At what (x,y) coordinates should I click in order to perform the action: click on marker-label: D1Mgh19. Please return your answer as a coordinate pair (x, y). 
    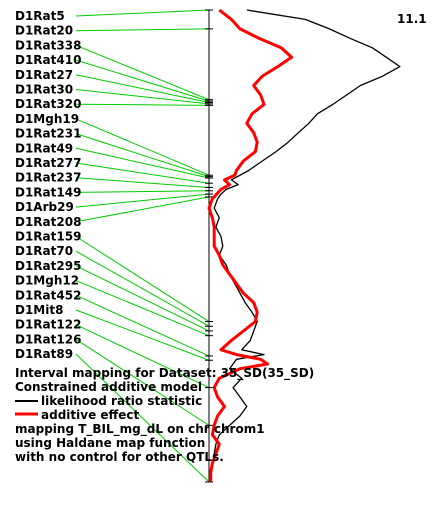
    Looking at the image, I should click on (47, 119).